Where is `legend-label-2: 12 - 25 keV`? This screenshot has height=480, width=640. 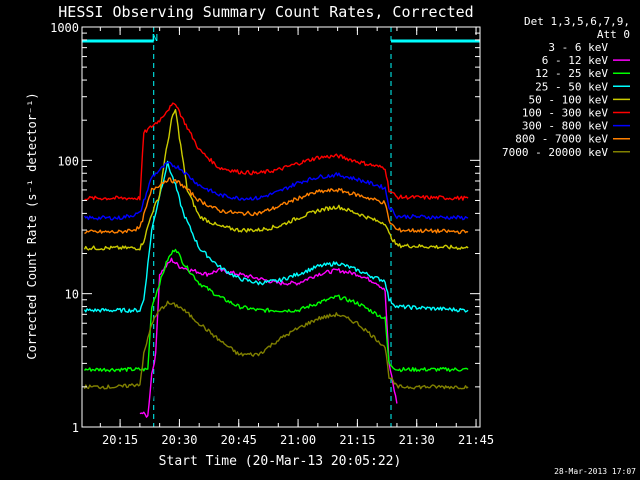 legend-label-2: 12 - 25 keV is located at coordinates (571, 73).